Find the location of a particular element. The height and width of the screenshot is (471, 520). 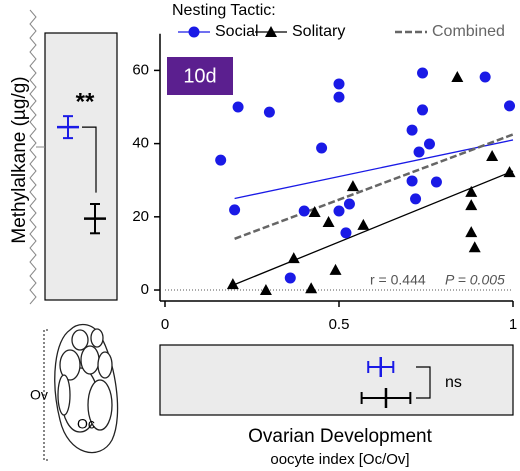

y-tick-label: 60 is located at coordinates (140, 69).